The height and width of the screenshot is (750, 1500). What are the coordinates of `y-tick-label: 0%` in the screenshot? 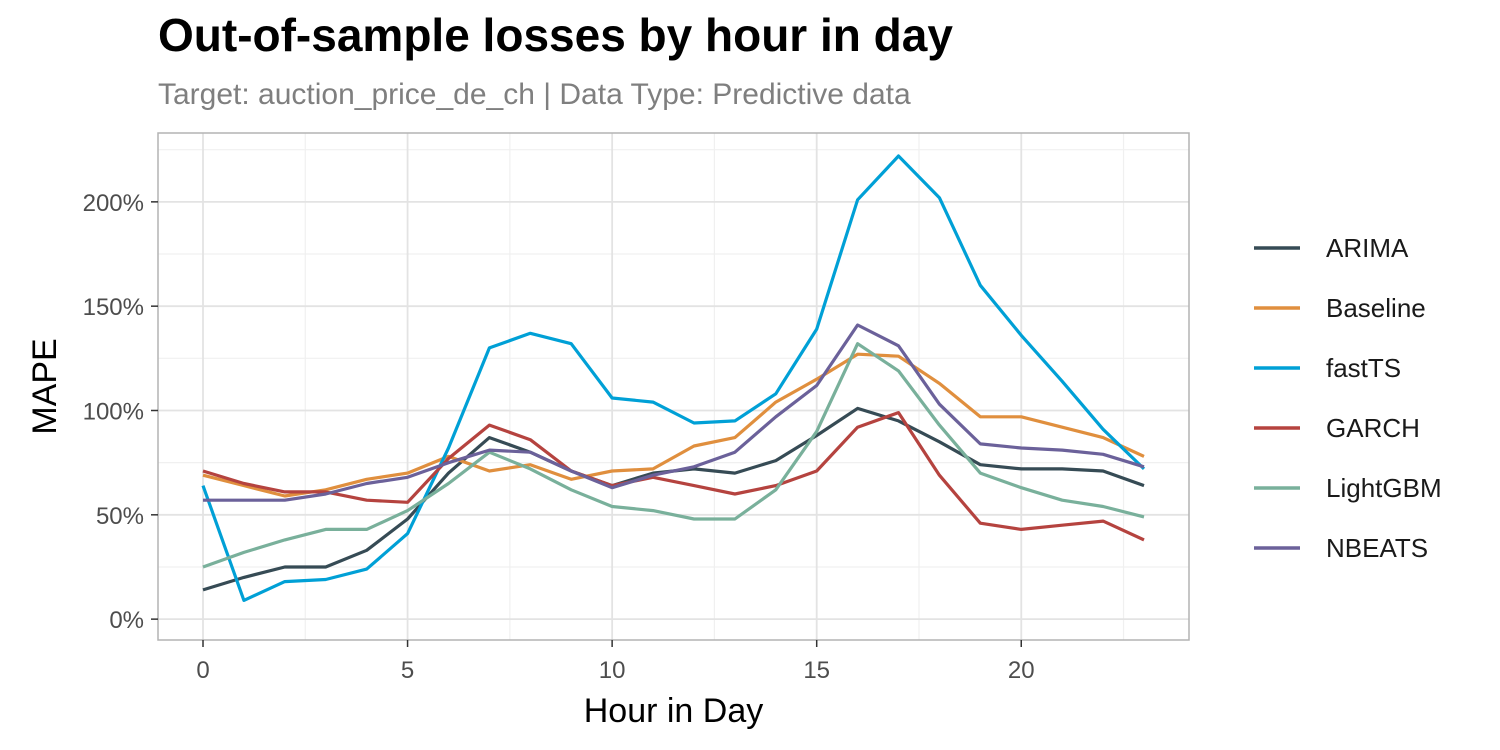 It's located at (126, 620).